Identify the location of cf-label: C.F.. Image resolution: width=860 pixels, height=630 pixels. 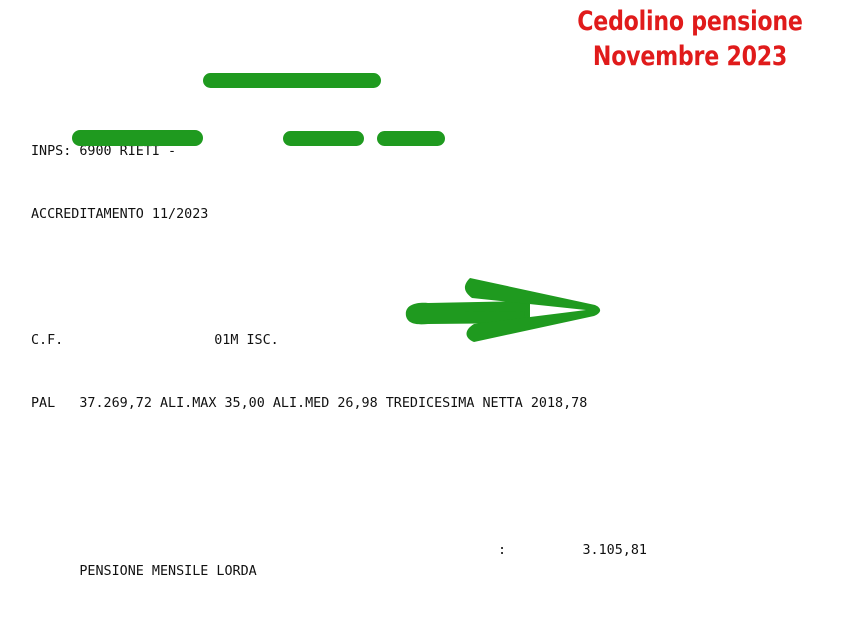
(47, 340).